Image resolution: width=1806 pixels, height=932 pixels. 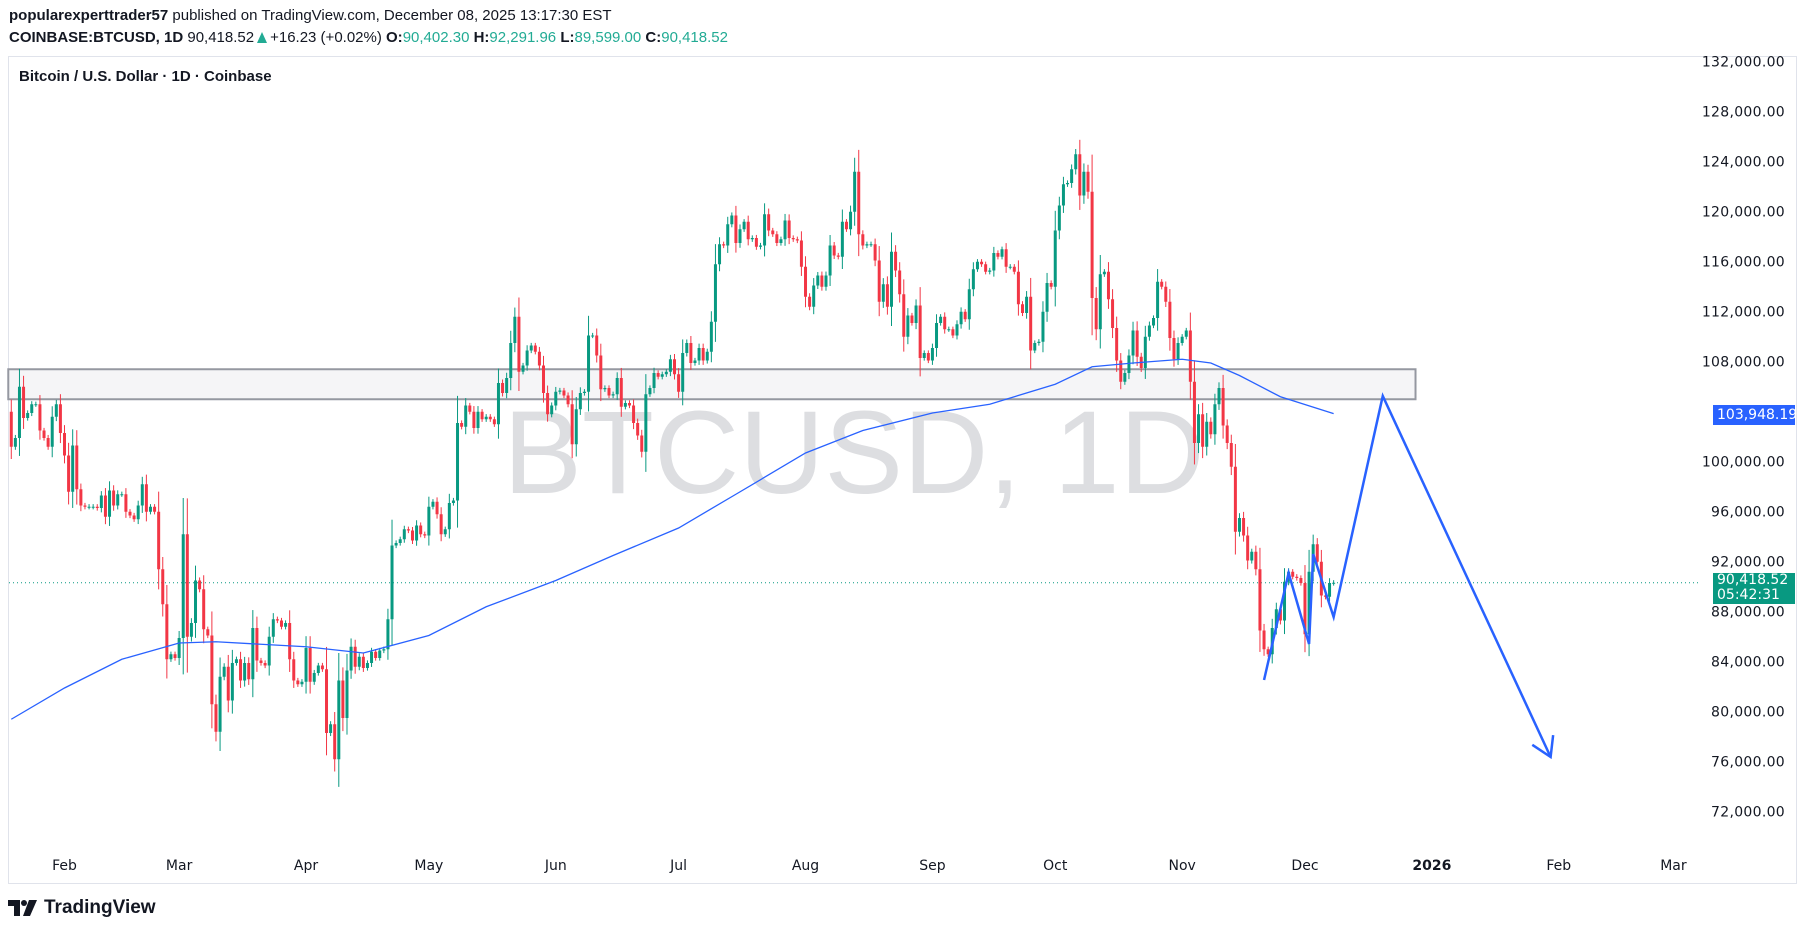 What do you see at coordinates (394, 37) in the screenshot?
I see `open-label: O:` at bounding box center [394, 37].